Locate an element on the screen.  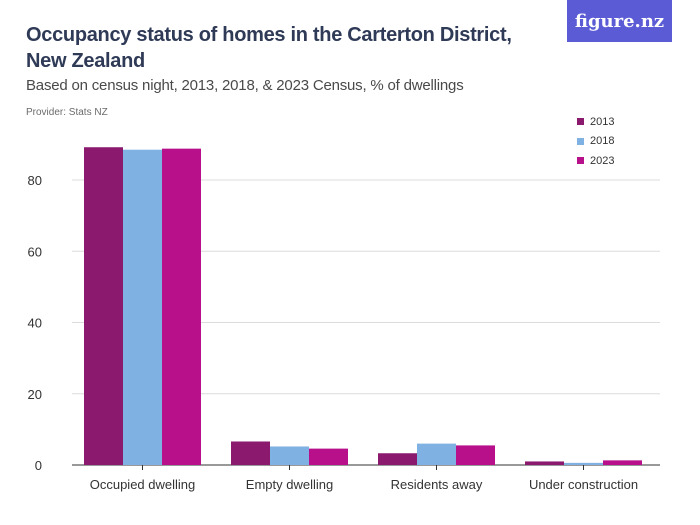
y-tick-label: 80 is located at coordinates (35, 180).